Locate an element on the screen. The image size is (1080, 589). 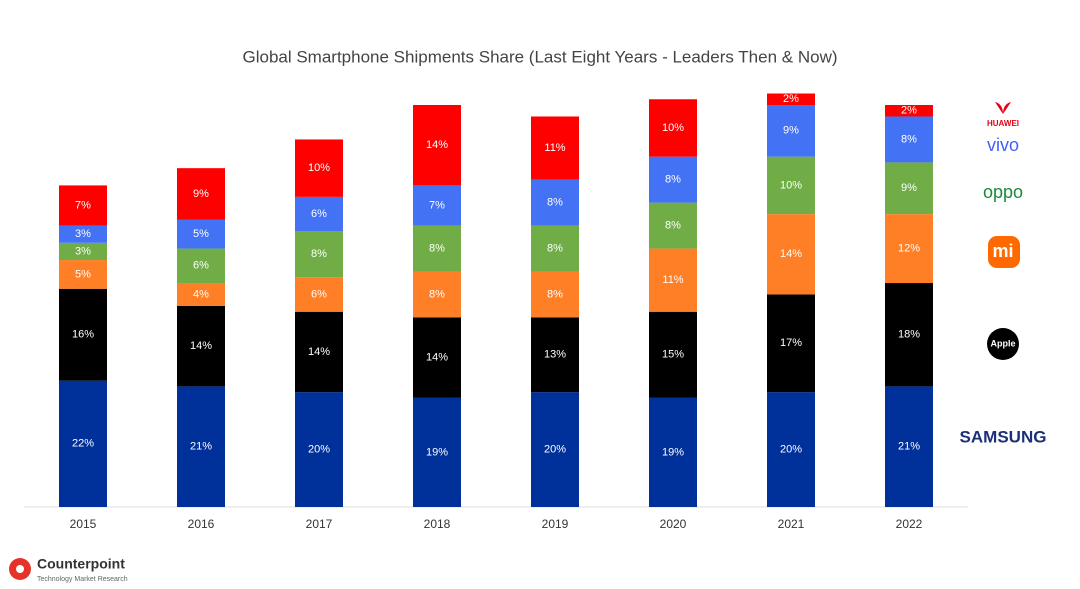
data-label: 15% is located at coordinates (673, 355).